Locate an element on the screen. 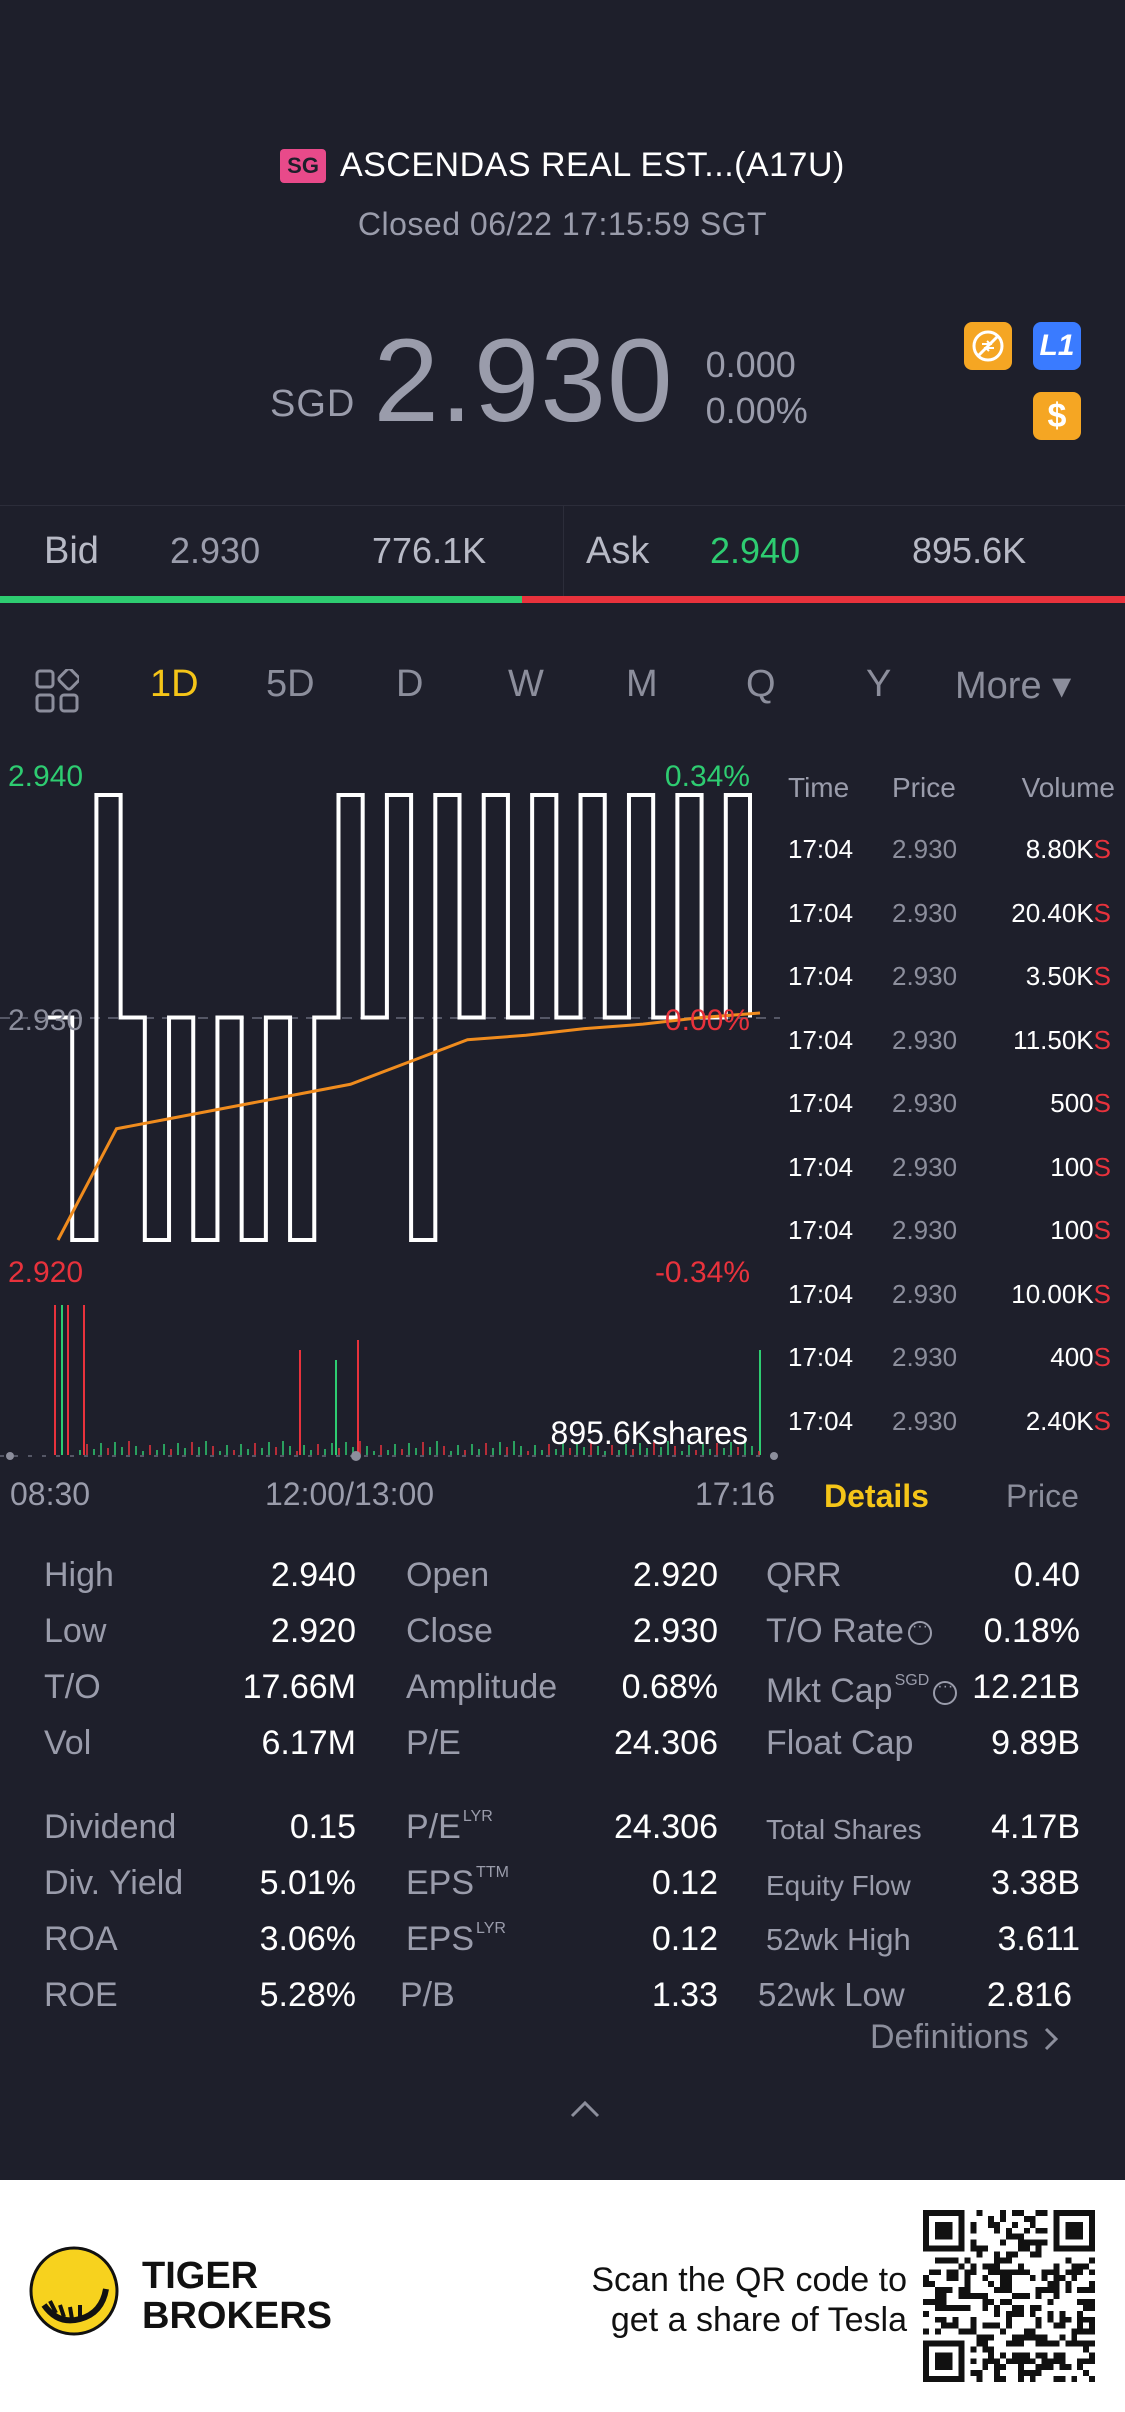 The height and width of the screenshot is (2412, 1125). last-price: 2.930 is located at coordinates (523, 381).